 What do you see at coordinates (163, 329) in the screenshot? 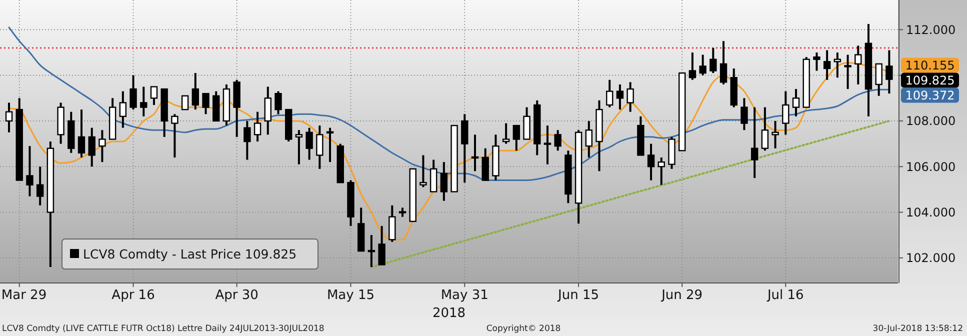
I see `text: LCV8 Comdty (LIVE CATTLE FUTR Oct18) Lettre Daily 24JUL2013-30JUL2018` at bounding box center [163, 329].